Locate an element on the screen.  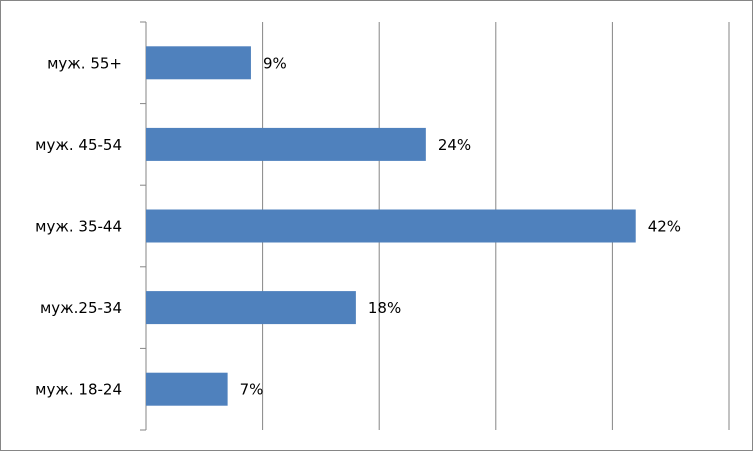
data-label: 18% is located at coordinates (384, 308).